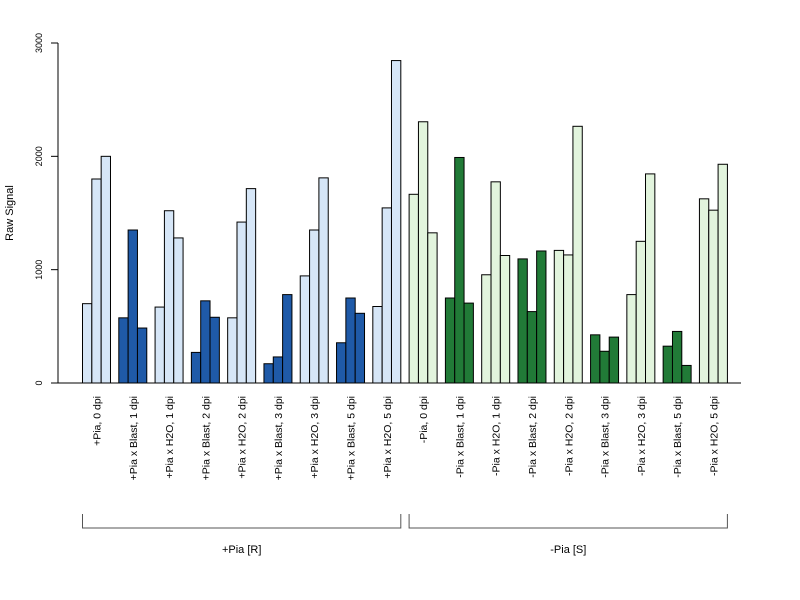  What do you see at coordinates (39, 270) in the screenshot?
I see `y-tick-label: 1000` at bounding box center [39, 270].